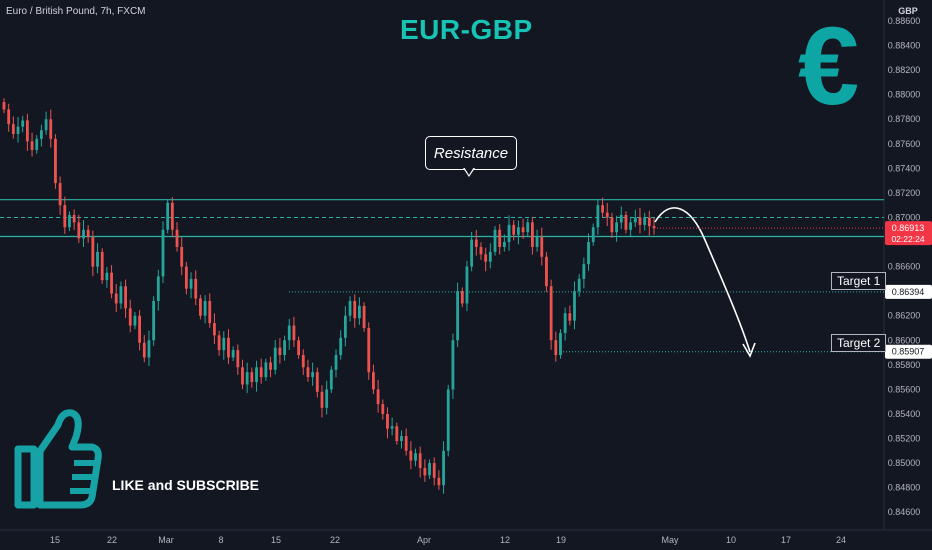 The height and width of the screenshot is (550, 932). Describe the element at coordinates (908, 228) in the screenshot. I see `current-price-tag: 0.86913` at that location.